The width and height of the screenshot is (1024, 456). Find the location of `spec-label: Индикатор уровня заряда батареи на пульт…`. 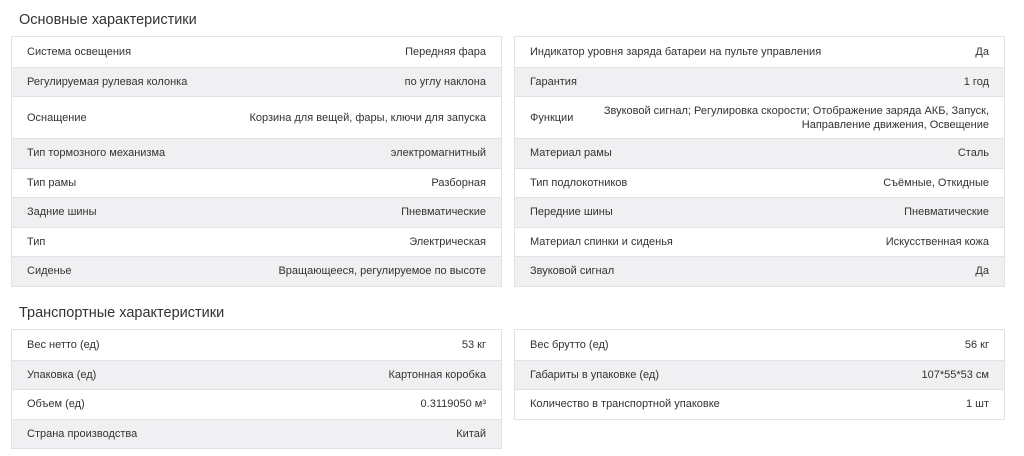

spec-label: Индикатор уровня заряда батареи на пульт… is located at coordinates (676, 51).